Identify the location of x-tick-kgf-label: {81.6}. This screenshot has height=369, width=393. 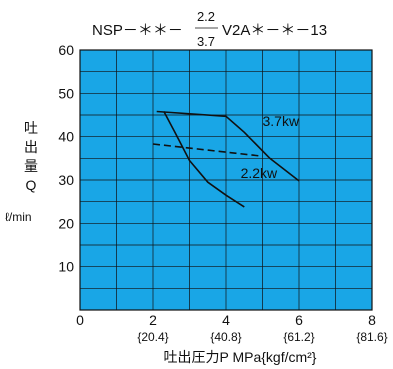
(371, 337).